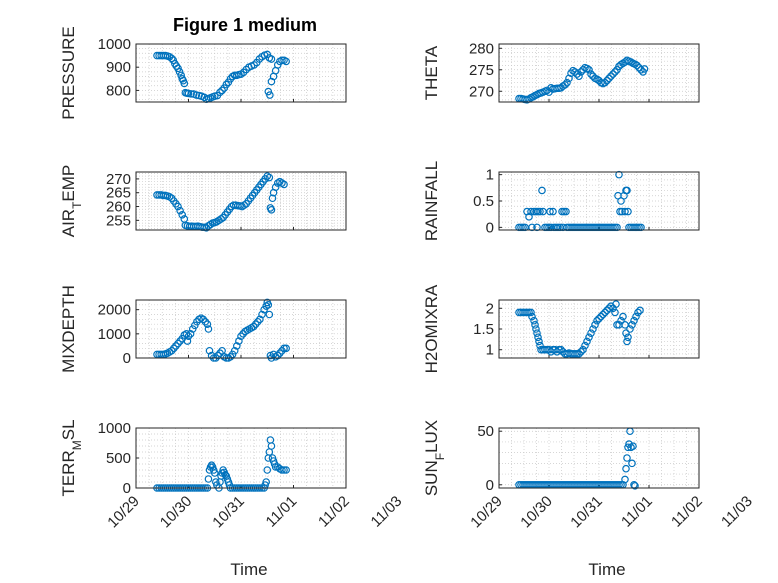 The height and width of the screenshot is (583, 778). What do you see at coordinates (248, 569) in the screenshot?
I see `terrmsl-xlabel: Time` at bounding box center [248, 569].